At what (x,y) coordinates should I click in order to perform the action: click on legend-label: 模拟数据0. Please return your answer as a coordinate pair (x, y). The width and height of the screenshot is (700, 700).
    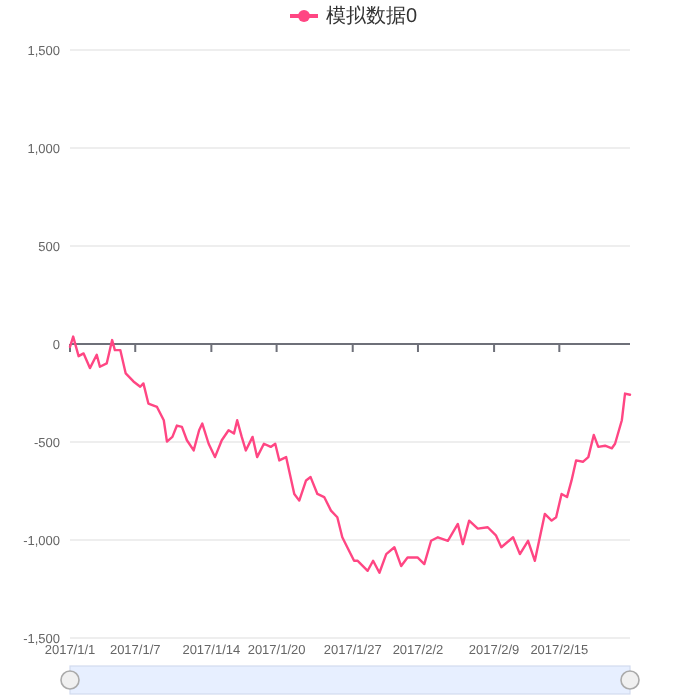
    Looking at the image, I should click on (372, 16).